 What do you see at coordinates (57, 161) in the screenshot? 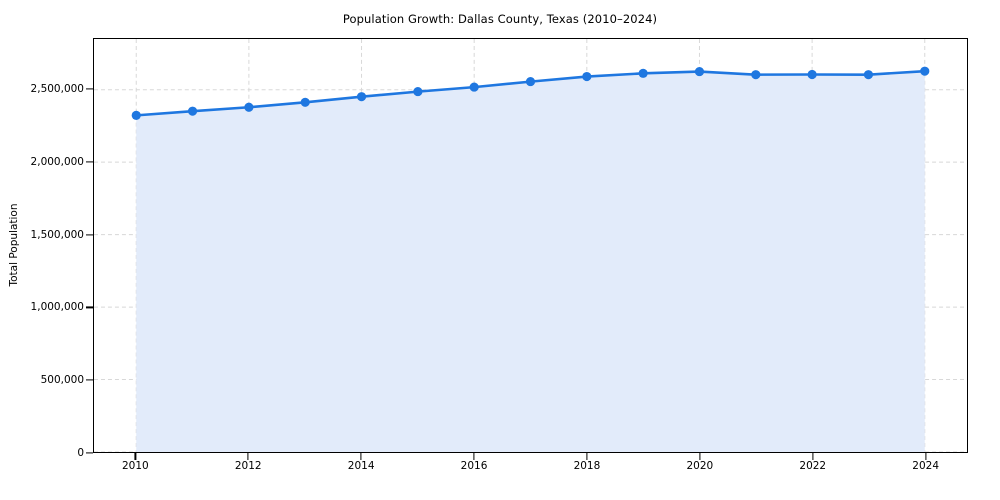
I see `y-axis-tick-label: 2,000,000` at bounding box center [57, 161].